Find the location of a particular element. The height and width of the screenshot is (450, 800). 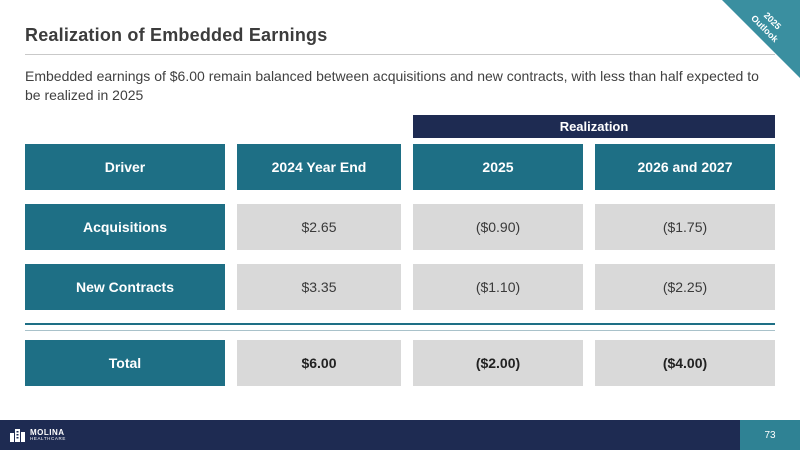

column-header-2024-year-end: 2024 Year End is located at coordinates (319, 166).